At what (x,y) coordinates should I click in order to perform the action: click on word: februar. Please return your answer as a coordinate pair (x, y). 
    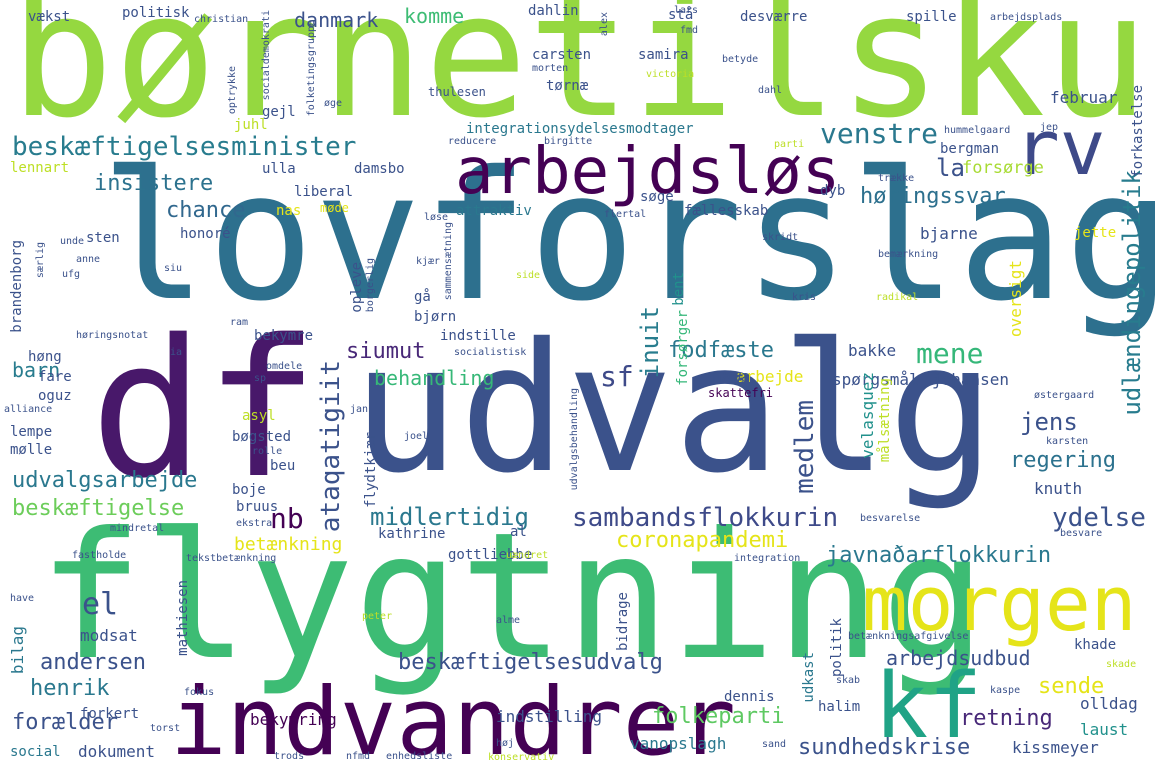
    Looking at the image, I should click on (1084, 97).